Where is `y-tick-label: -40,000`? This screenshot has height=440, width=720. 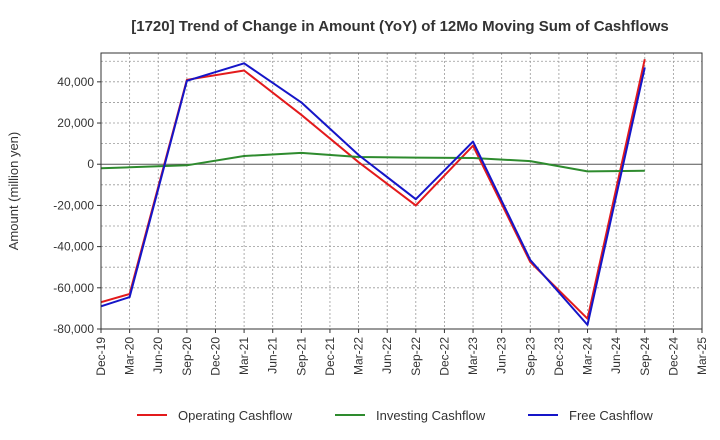
y-tick-label: -40,000 is located at coordinates (73, 247).